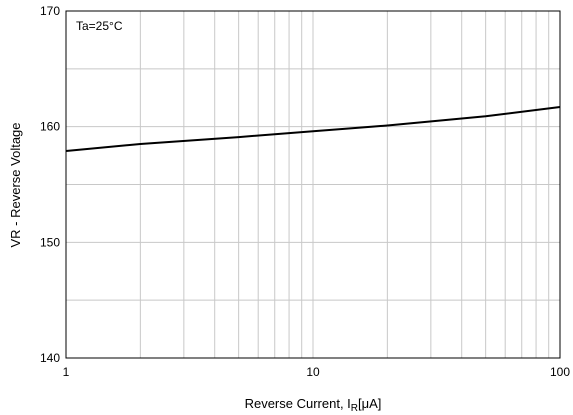 Image resolution: width=573 pixels, height=415 pixels. Describe the element at coordinates (369, 403) in the screenshot. I see `x-axis-label-unit: [μA]` at that location.